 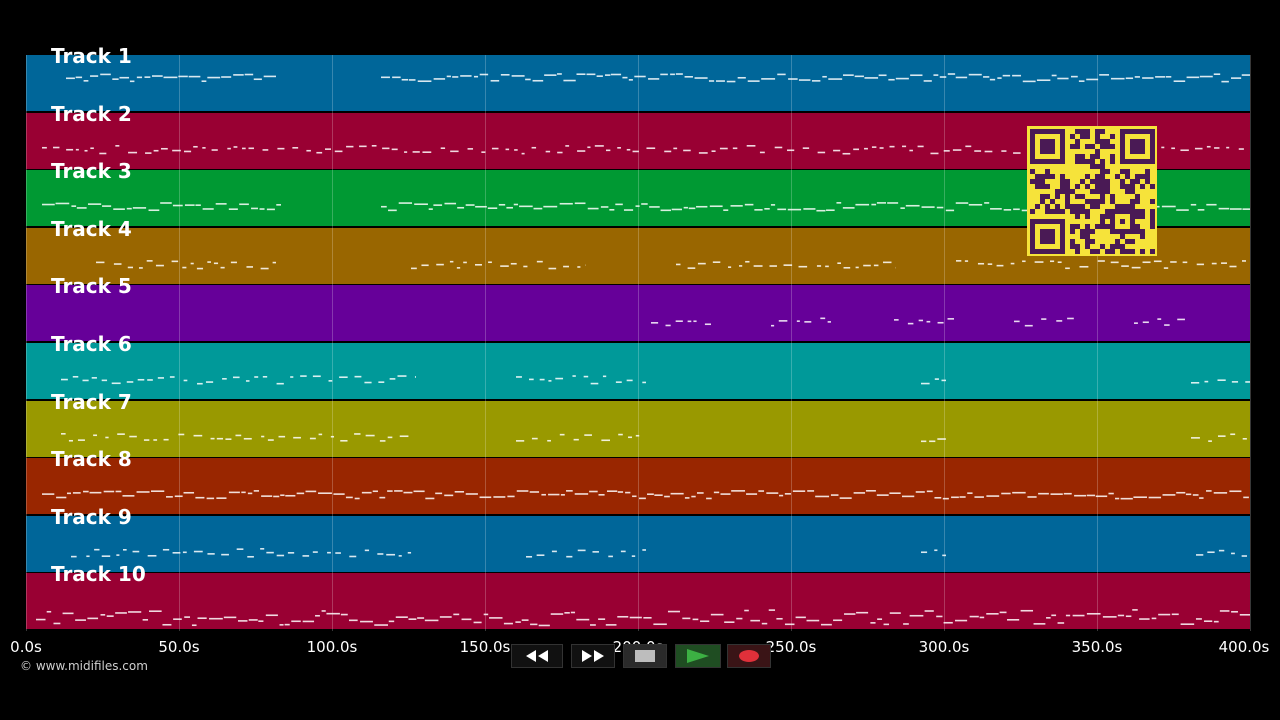 I want to click on track-notes, so click(x=655, y=380).